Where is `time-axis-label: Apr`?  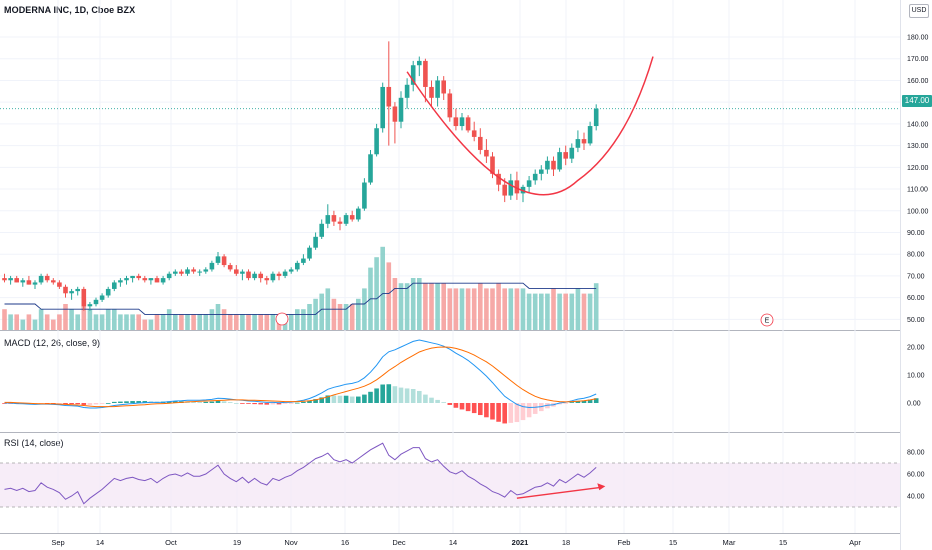
time-axis-label: Apr is located at coordinates (855, 542).